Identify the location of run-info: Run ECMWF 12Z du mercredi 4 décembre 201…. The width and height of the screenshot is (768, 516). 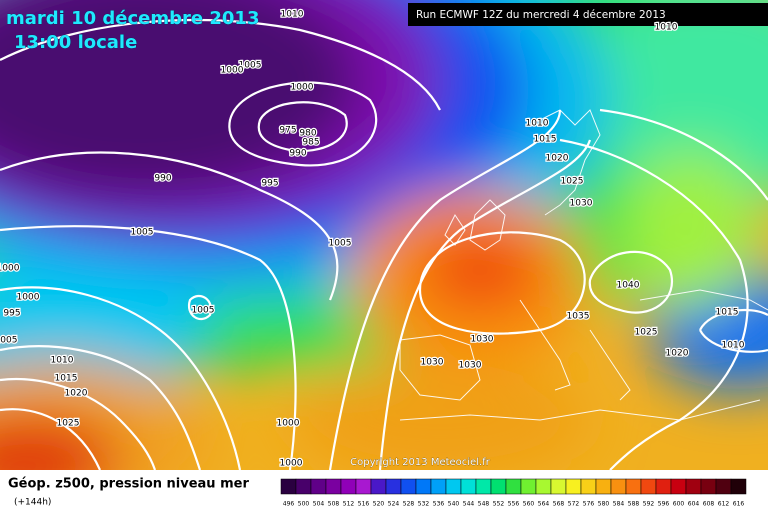
(541, 15).